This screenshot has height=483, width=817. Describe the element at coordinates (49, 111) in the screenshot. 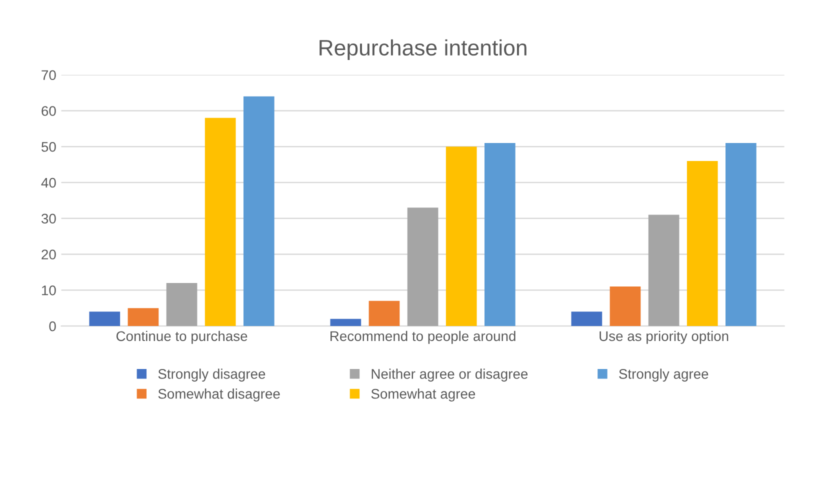

I see `y-tick-label: 60` at that location.